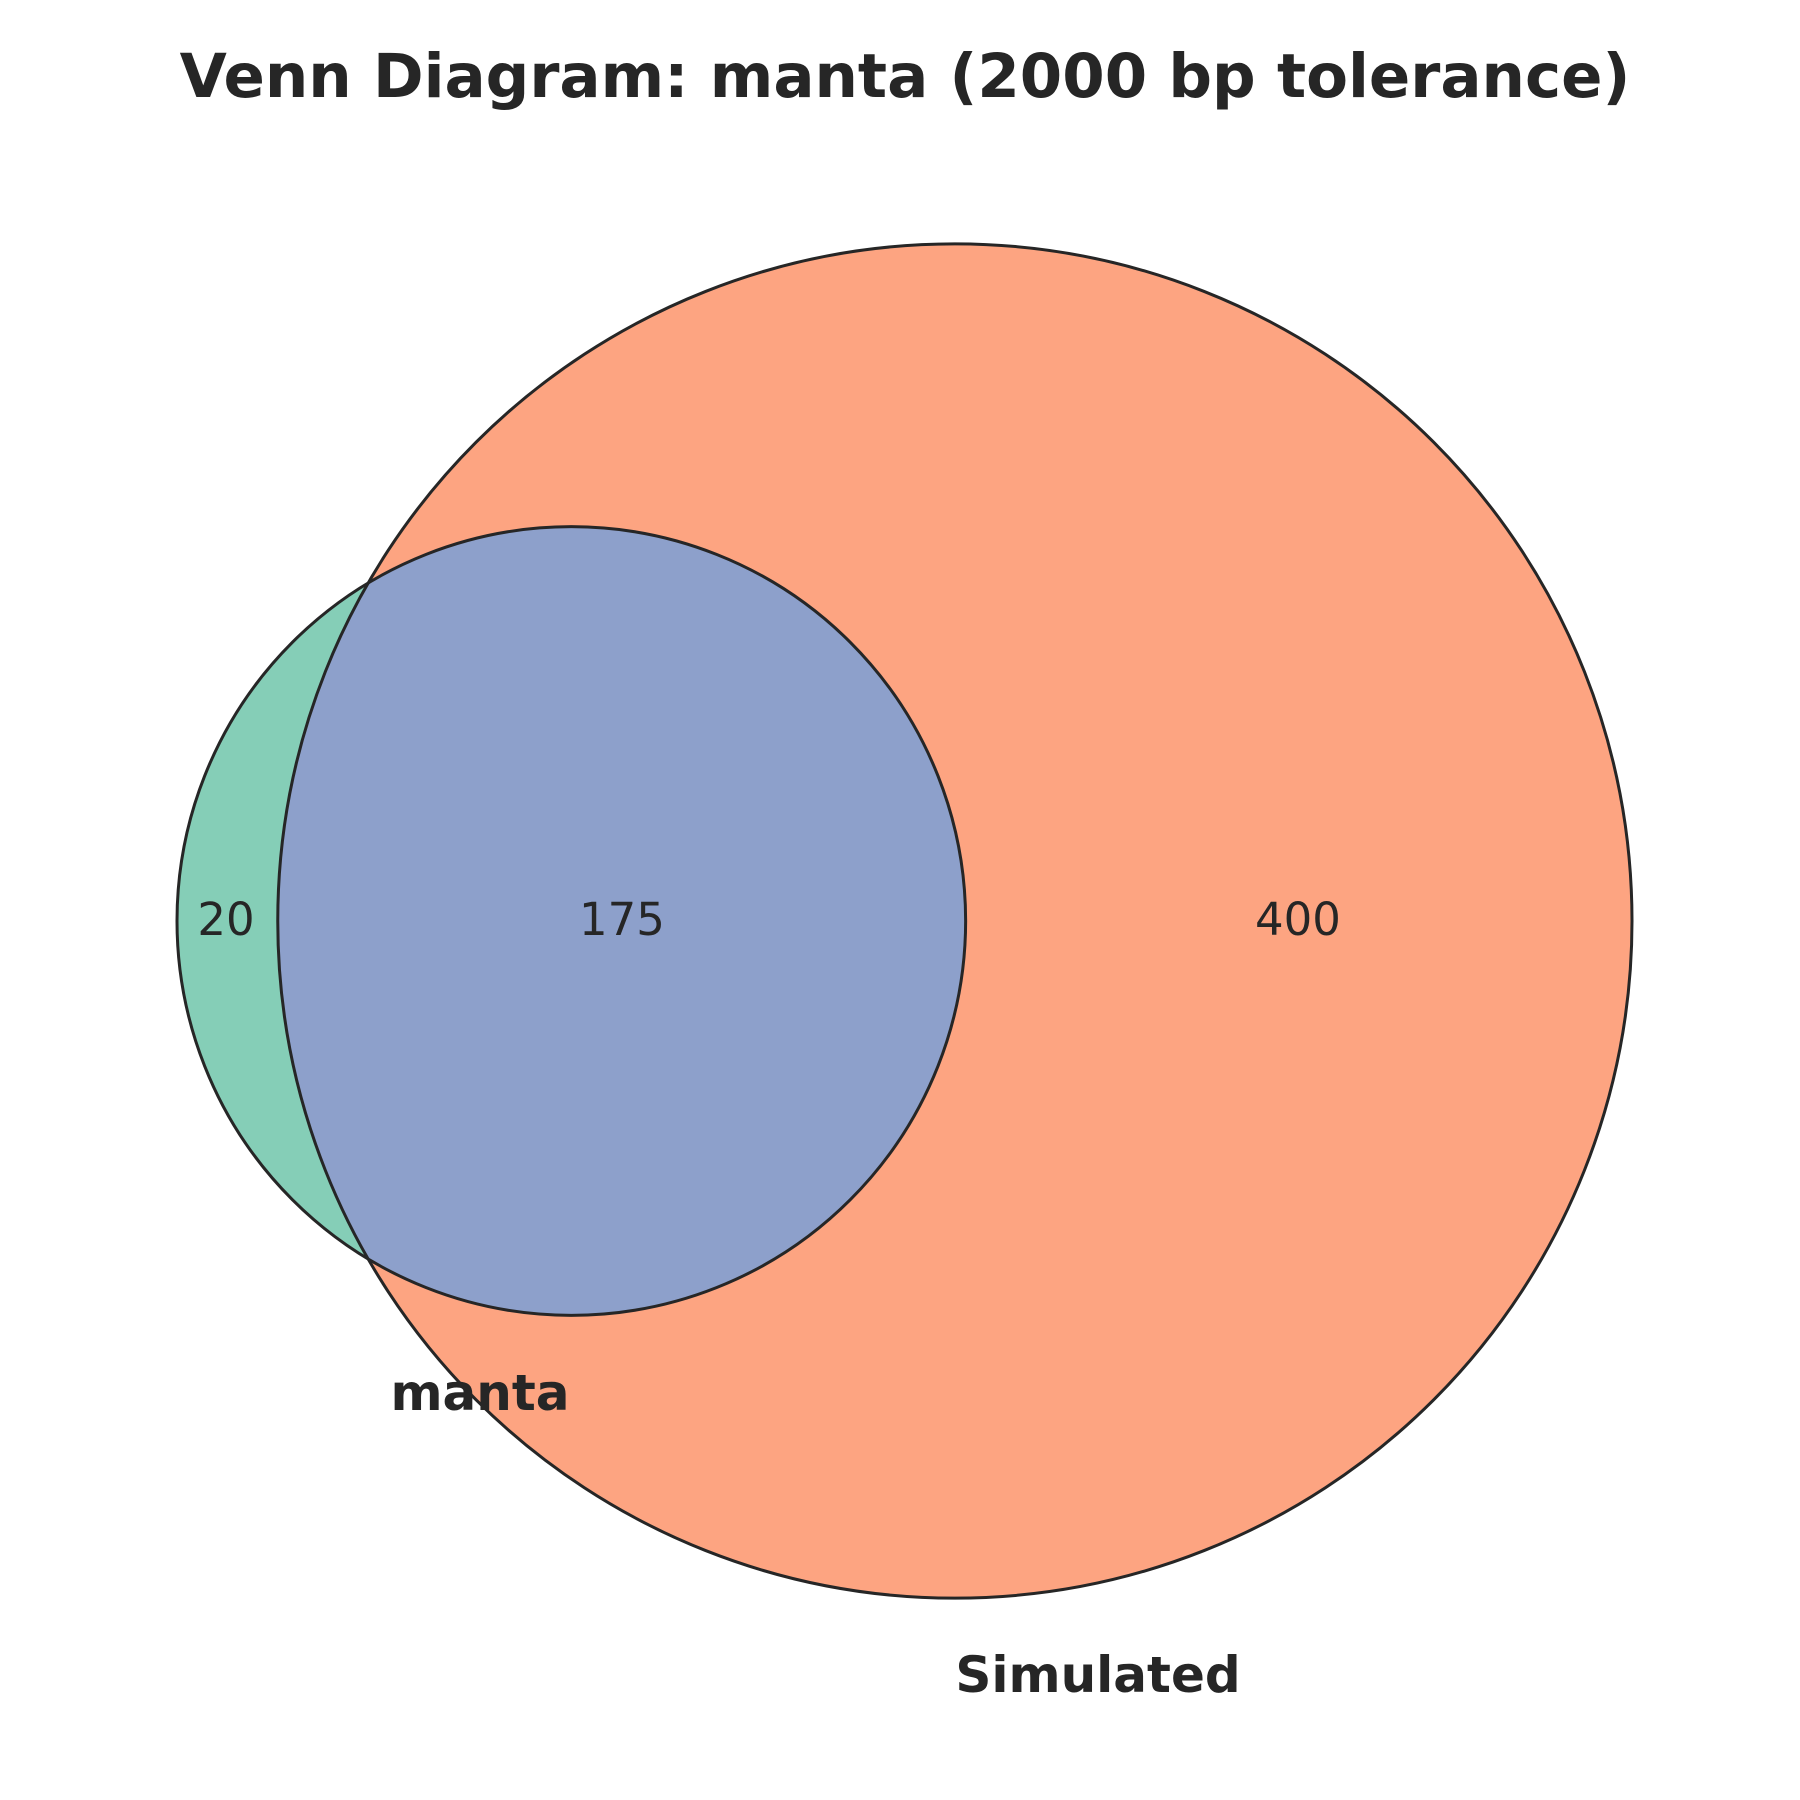  I want to click on simulated-only-count: 400, so click(1298, 919).